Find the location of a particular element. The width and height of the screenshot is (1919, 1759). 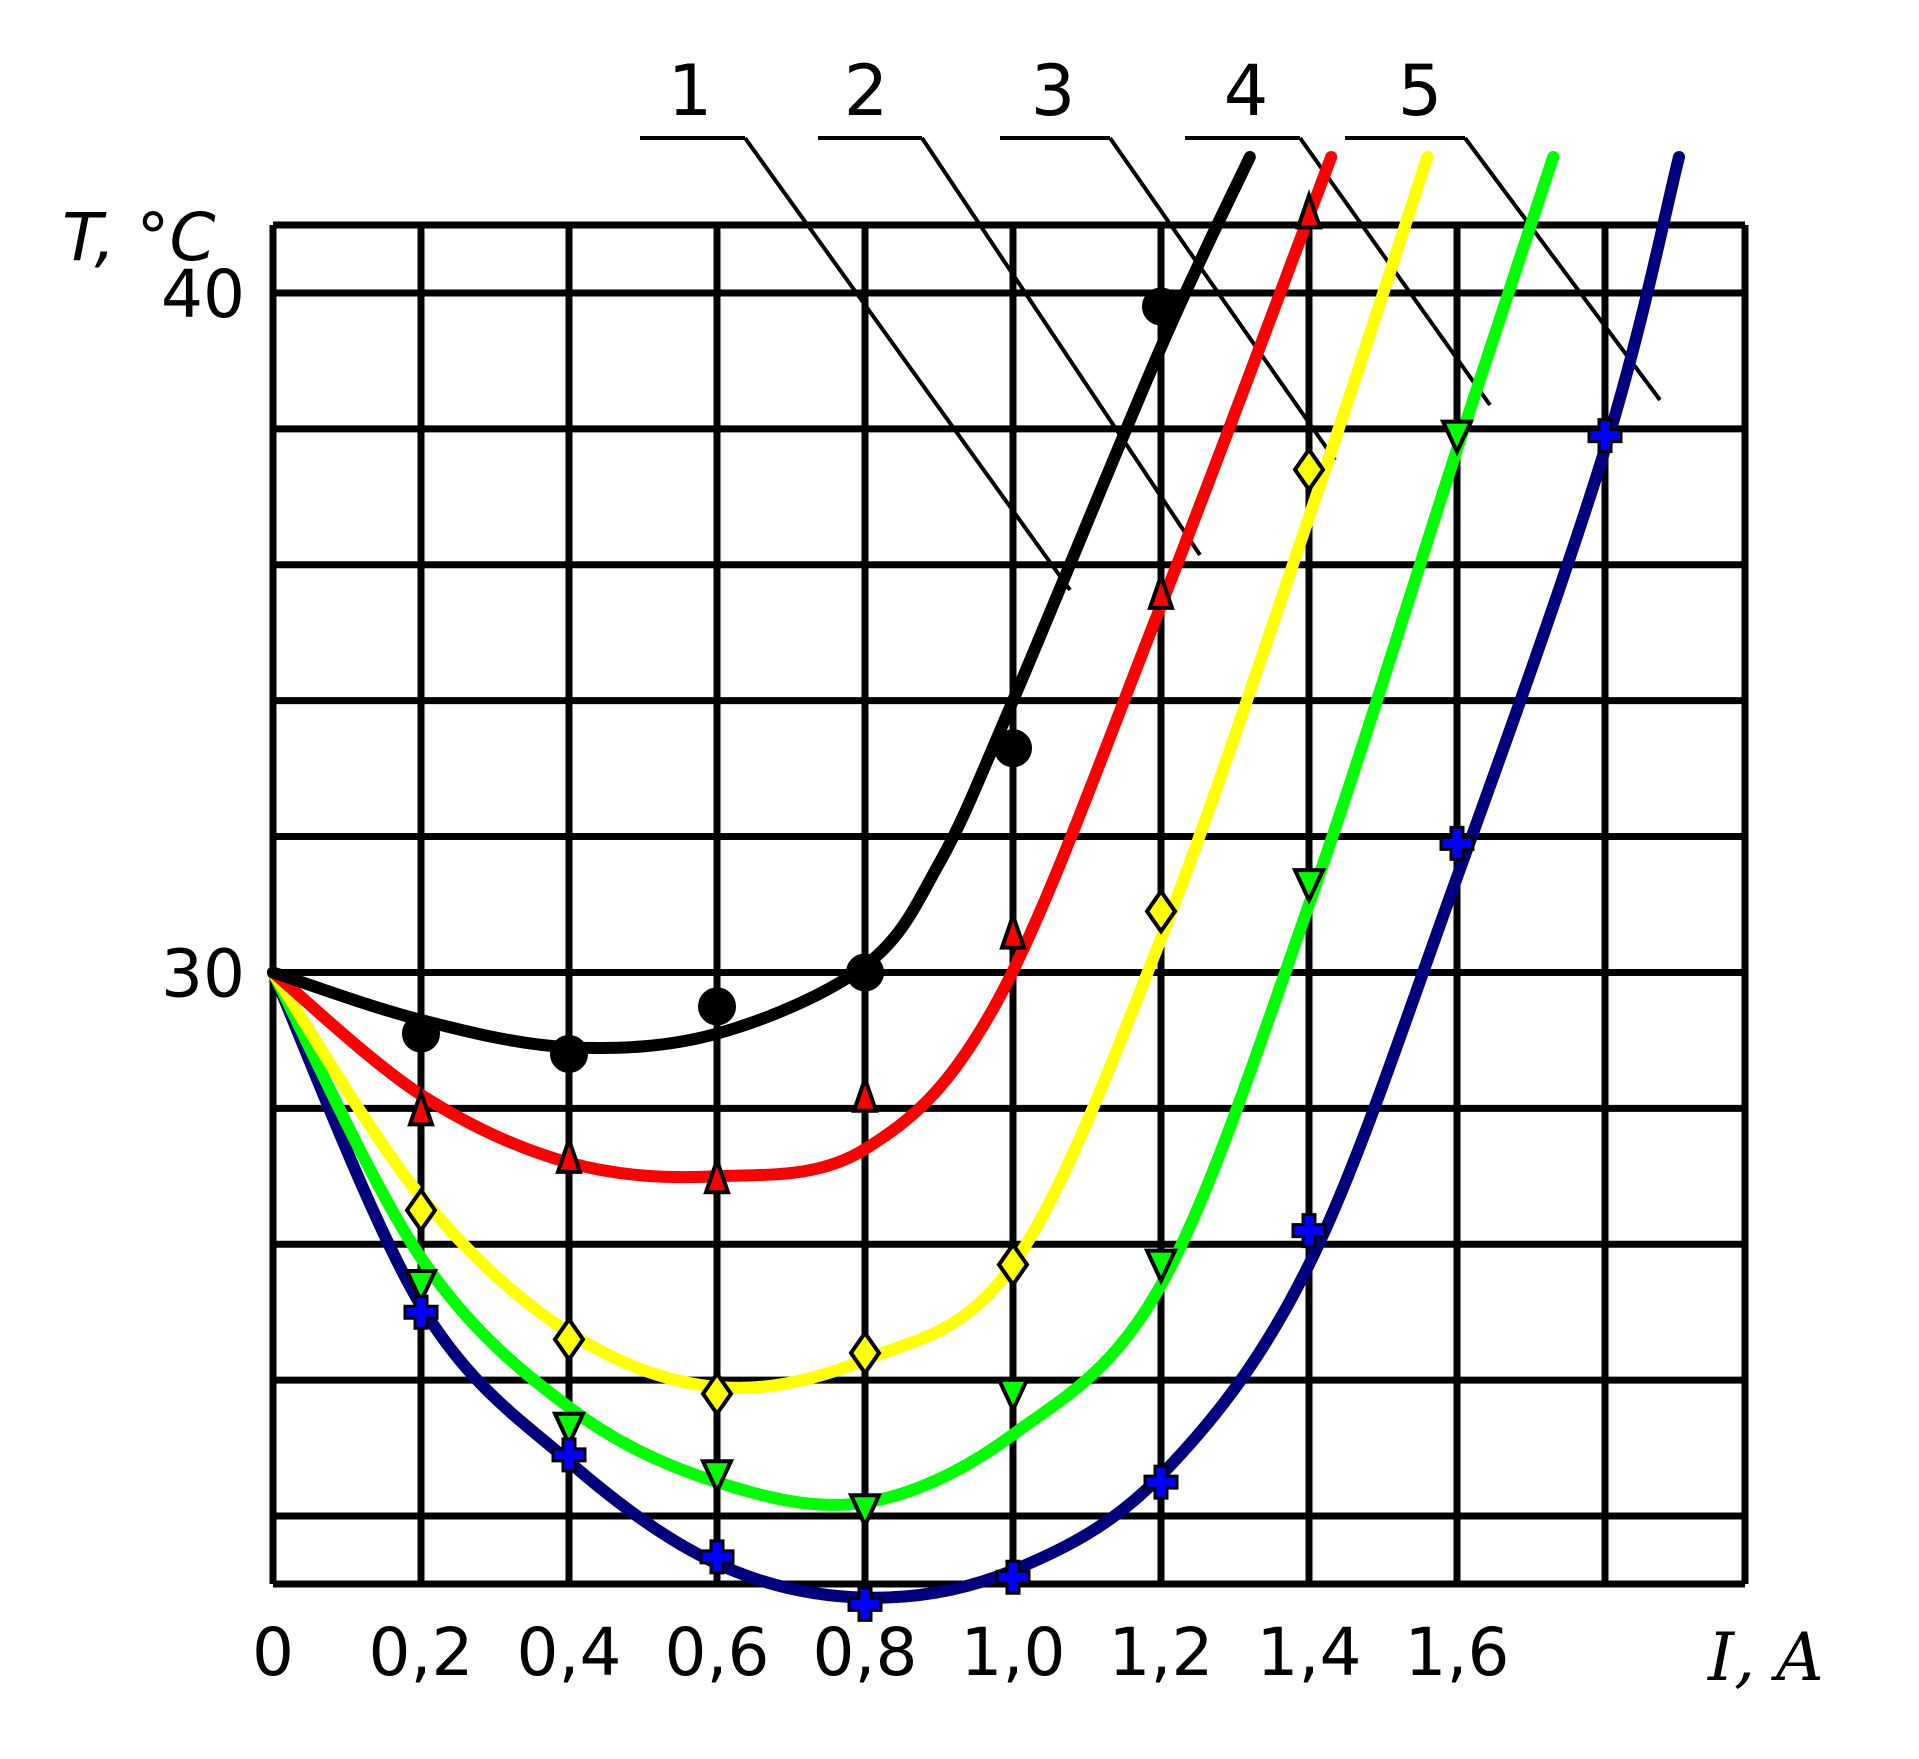

curve-number-labels: 1 2 3 4 5 is located at coordinates (1055, 91).